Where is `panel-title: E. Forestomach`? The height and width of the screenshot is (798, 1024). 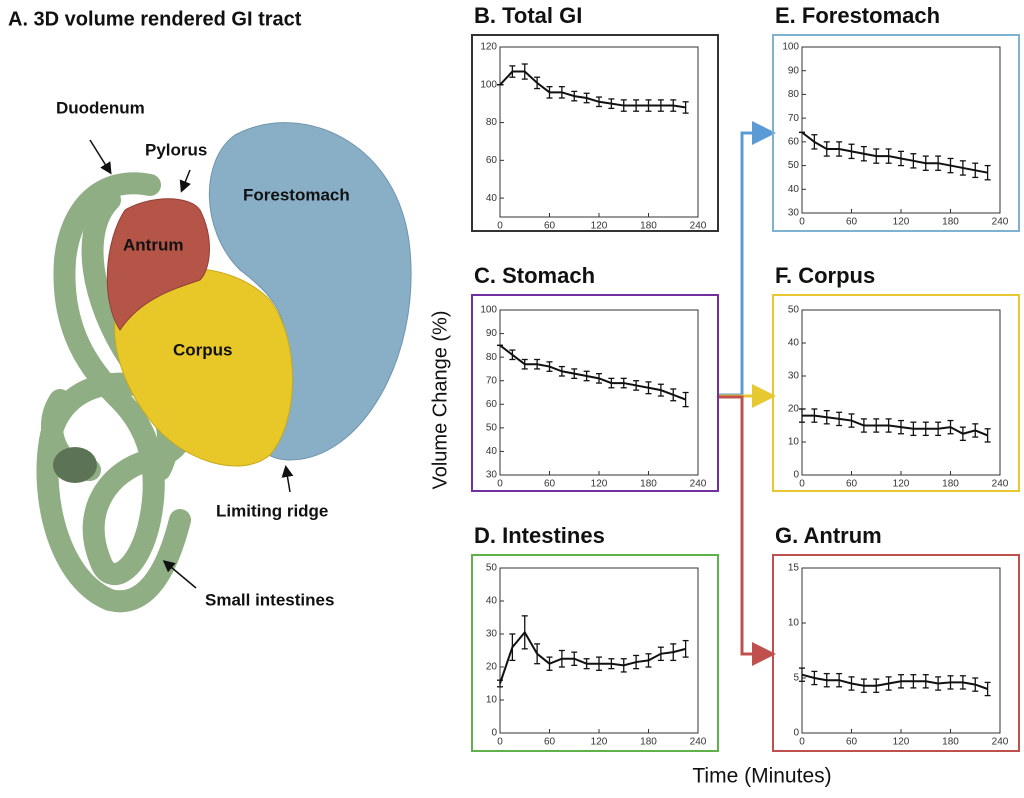 panel-title: E. Forestomach is located at coordinates (857, 15).